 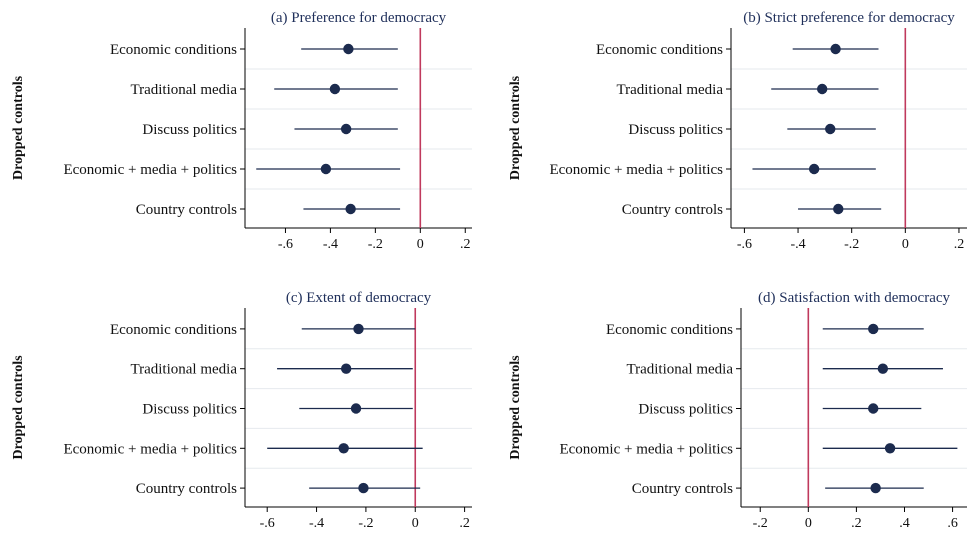 I want to click on panel-title: (d) Satisfaction with democracy, so click(x=854, y=298).